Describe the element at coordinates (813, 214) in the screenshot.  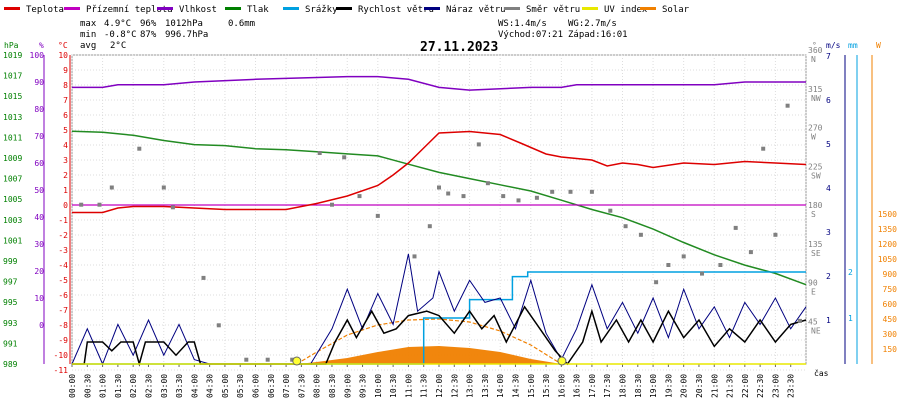
I see `tick-direction-name: S` at that location.